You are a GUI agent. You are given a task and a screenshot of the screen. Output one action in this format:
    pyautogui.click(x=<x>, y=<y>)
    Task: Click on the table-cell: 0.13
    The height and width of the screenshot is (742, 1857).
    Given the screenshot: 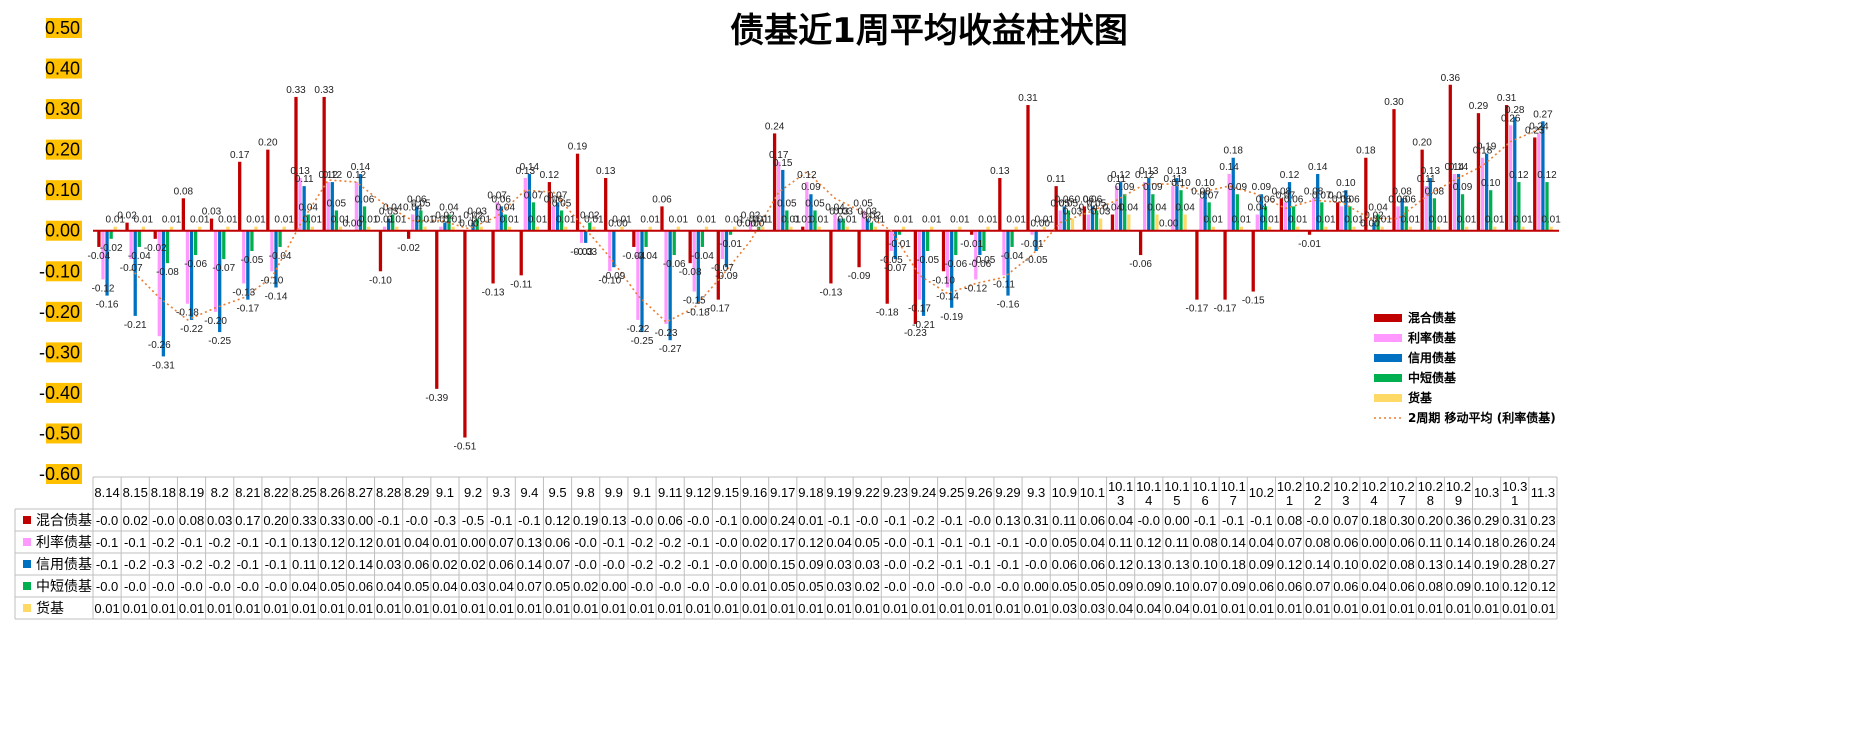 What is the action you would take?
    pyautogui.click(x=1007, y=520)
    